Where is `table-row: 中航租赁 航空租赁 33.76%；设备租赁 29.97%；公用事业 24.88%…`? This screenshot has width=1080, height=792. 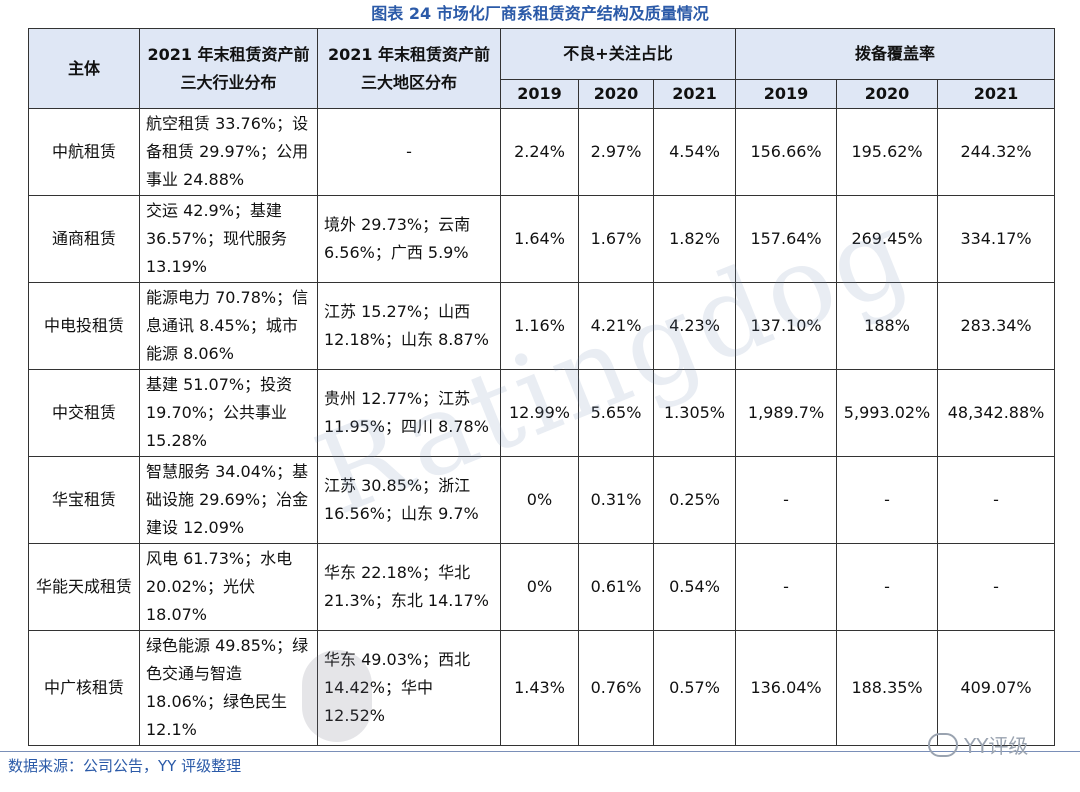
table-row: 中航租赁 航空租赁 33.76%；设备租赁 29.97%；公用事业 24.88%… is located at coordinates (542, 152).